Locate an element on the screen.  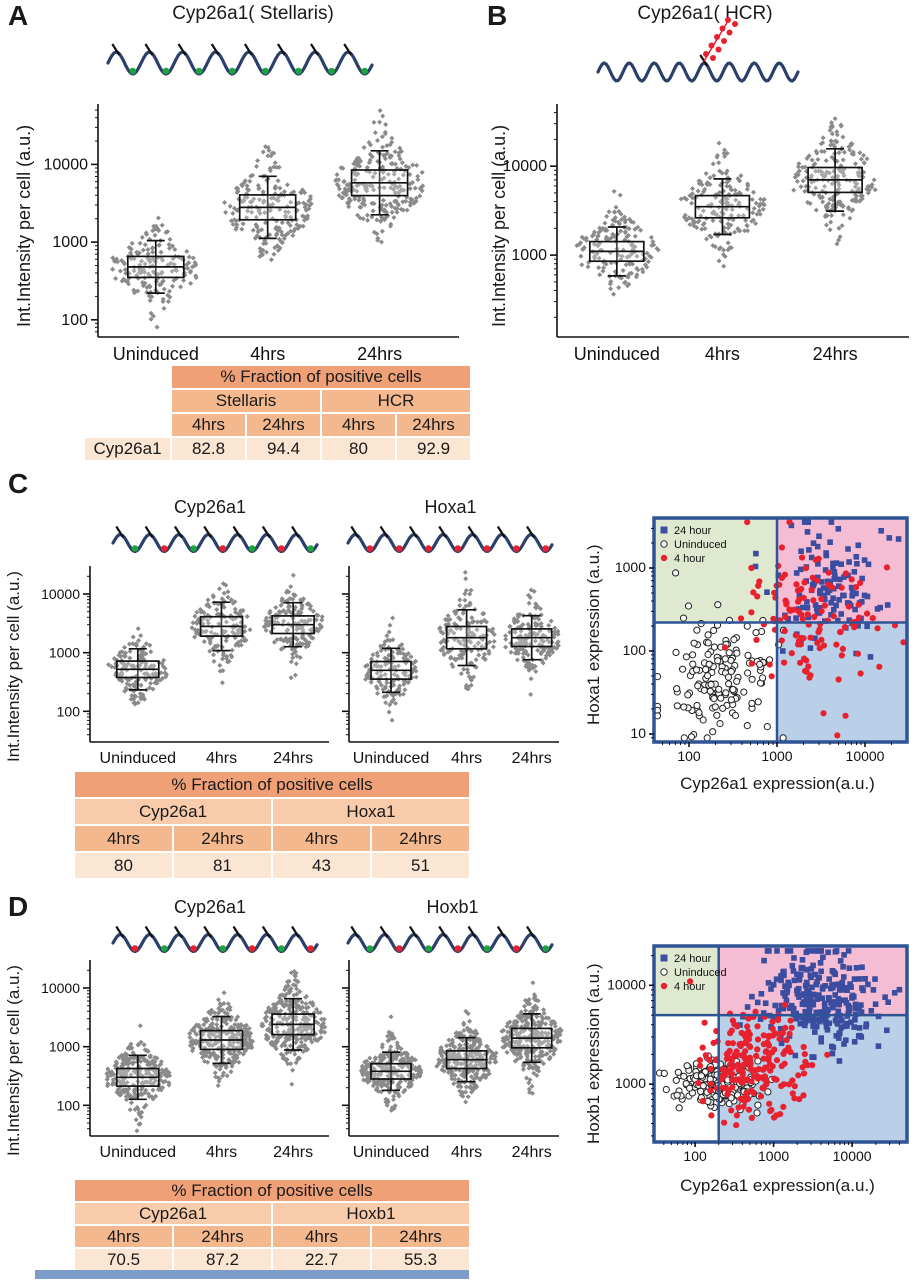
panel-d-cyp26a1-title: Cyp26a1 is located at coordinates (210, 907).